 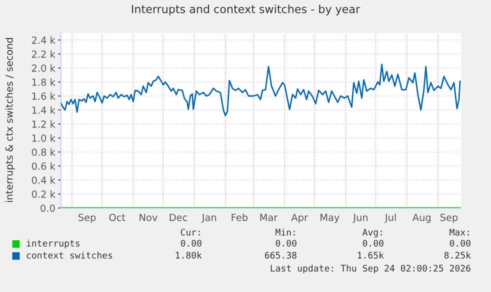 I want to click on y-tick-label: 0.4 k, so click(x=44, y=180).